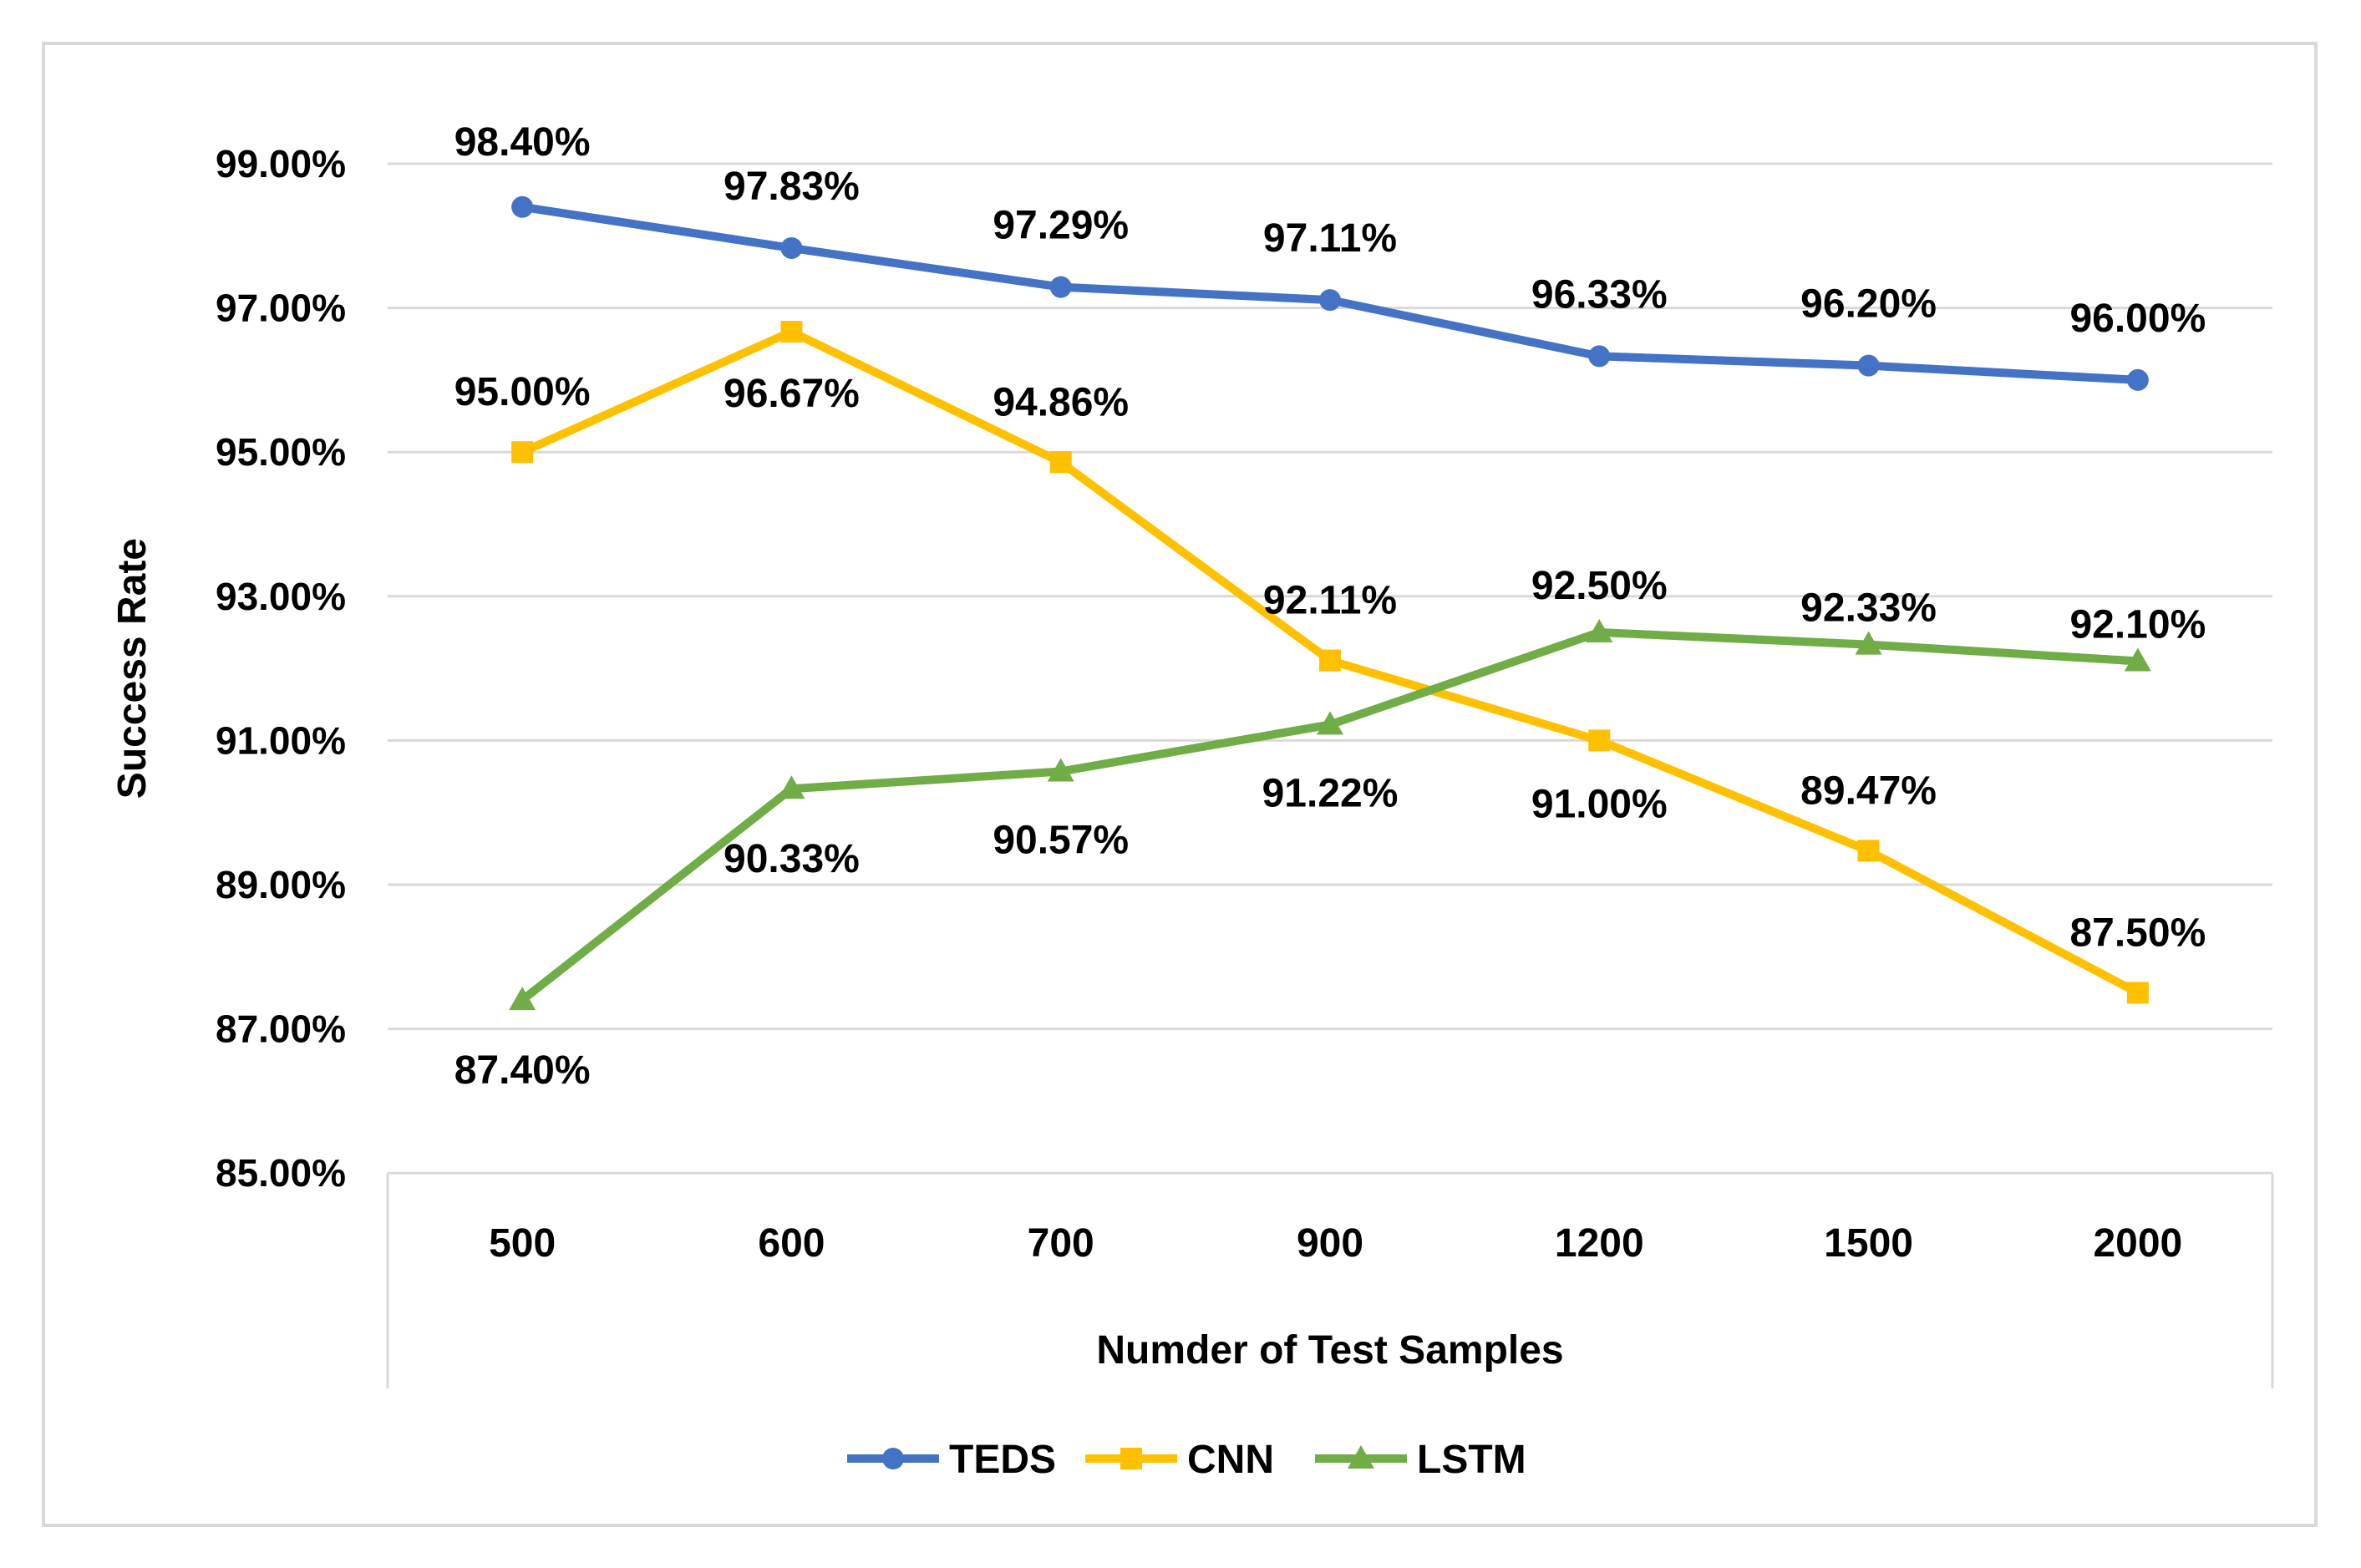  Describe the element at coordinates (522, 142) in the screenshot. I see `data-label: 98.40%` at that location.